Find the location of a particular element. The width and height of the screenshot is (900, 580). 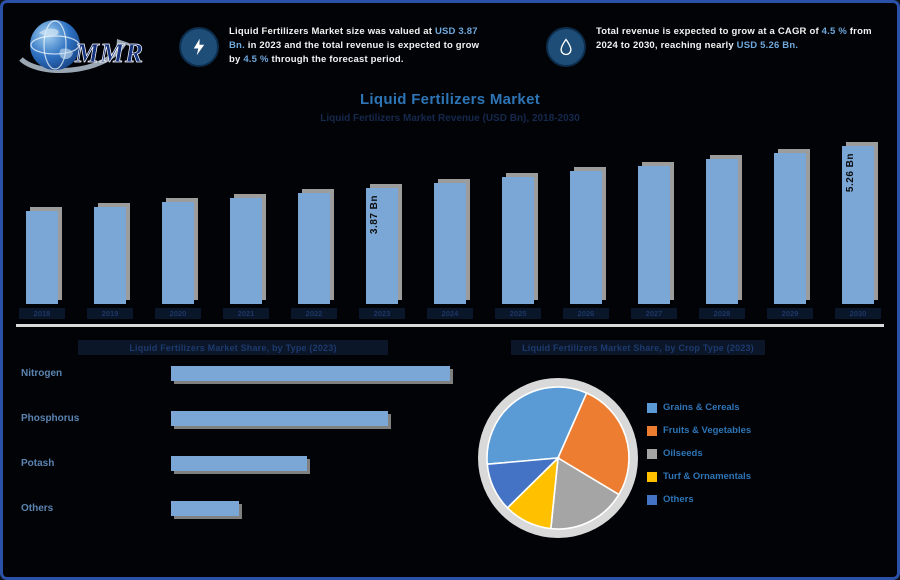

lightning-glyph is located at coordinates (199, 47).